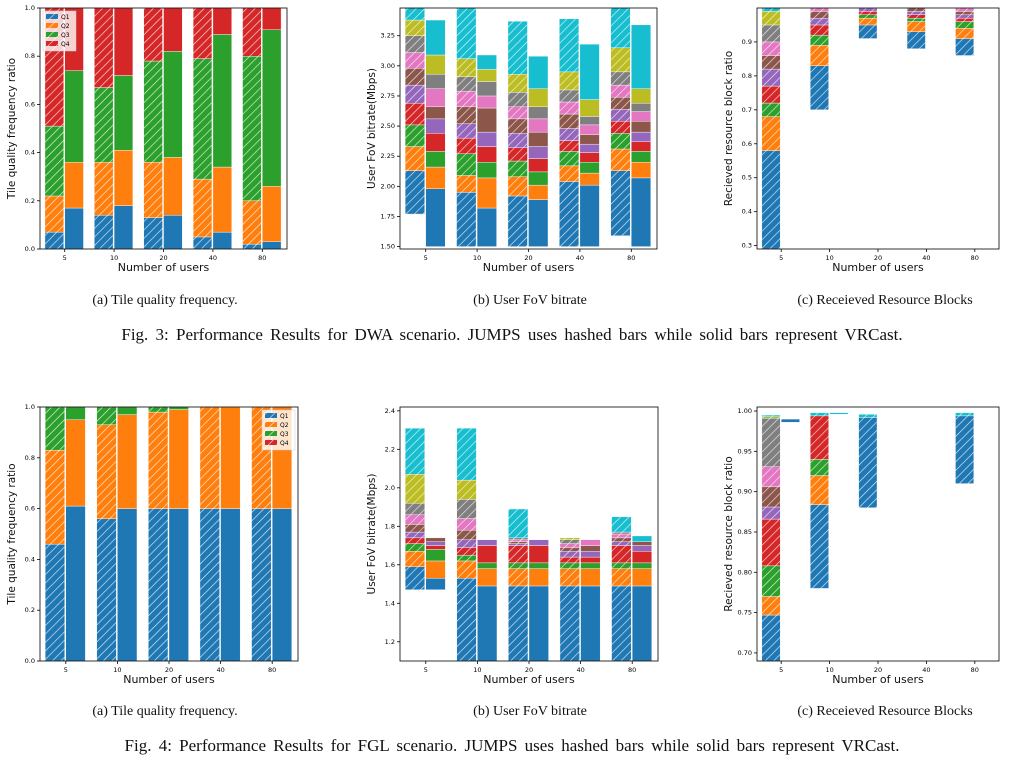 This screenshot has width=1024, height=768. What do you see at coordinates (517, 99) in the screenshot?
I see `hatch-jumps-20-seg8` at bounding box center [517, 99].